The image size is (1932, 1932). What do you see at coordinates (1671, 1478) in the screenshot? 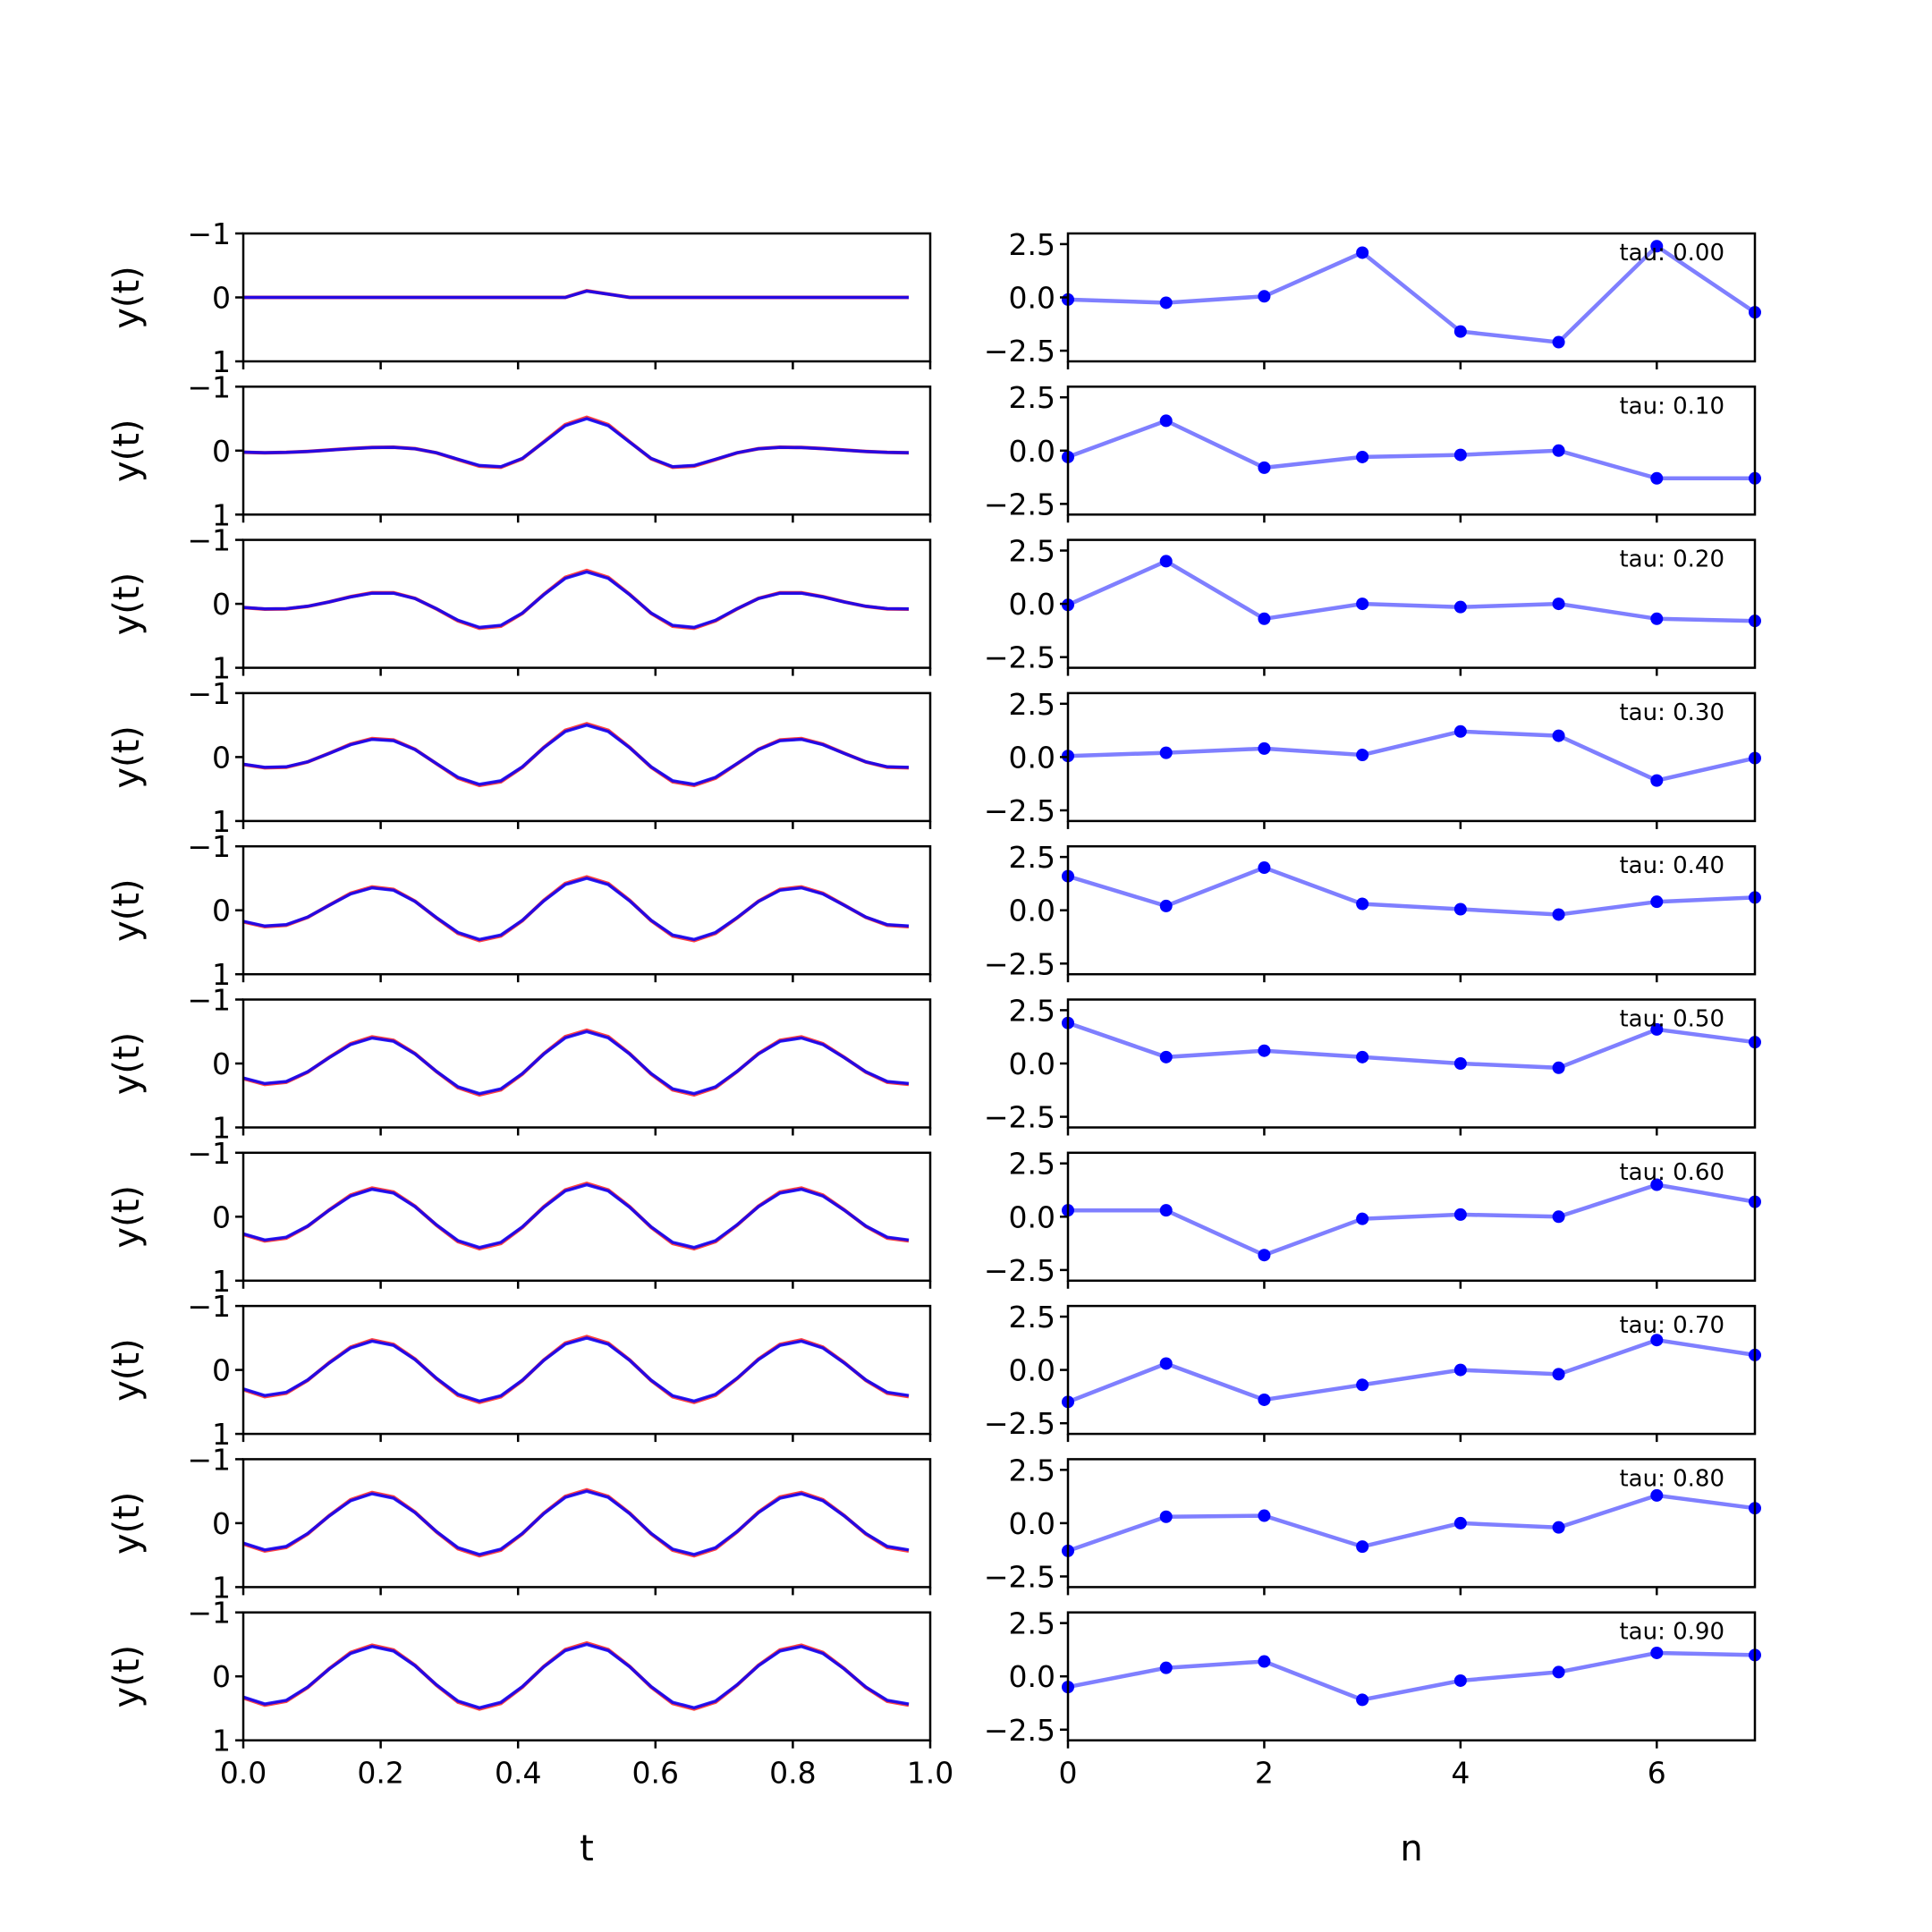
I see `tau-annotation-8: tau: 0.80` at bounding box center [1671, 1478].